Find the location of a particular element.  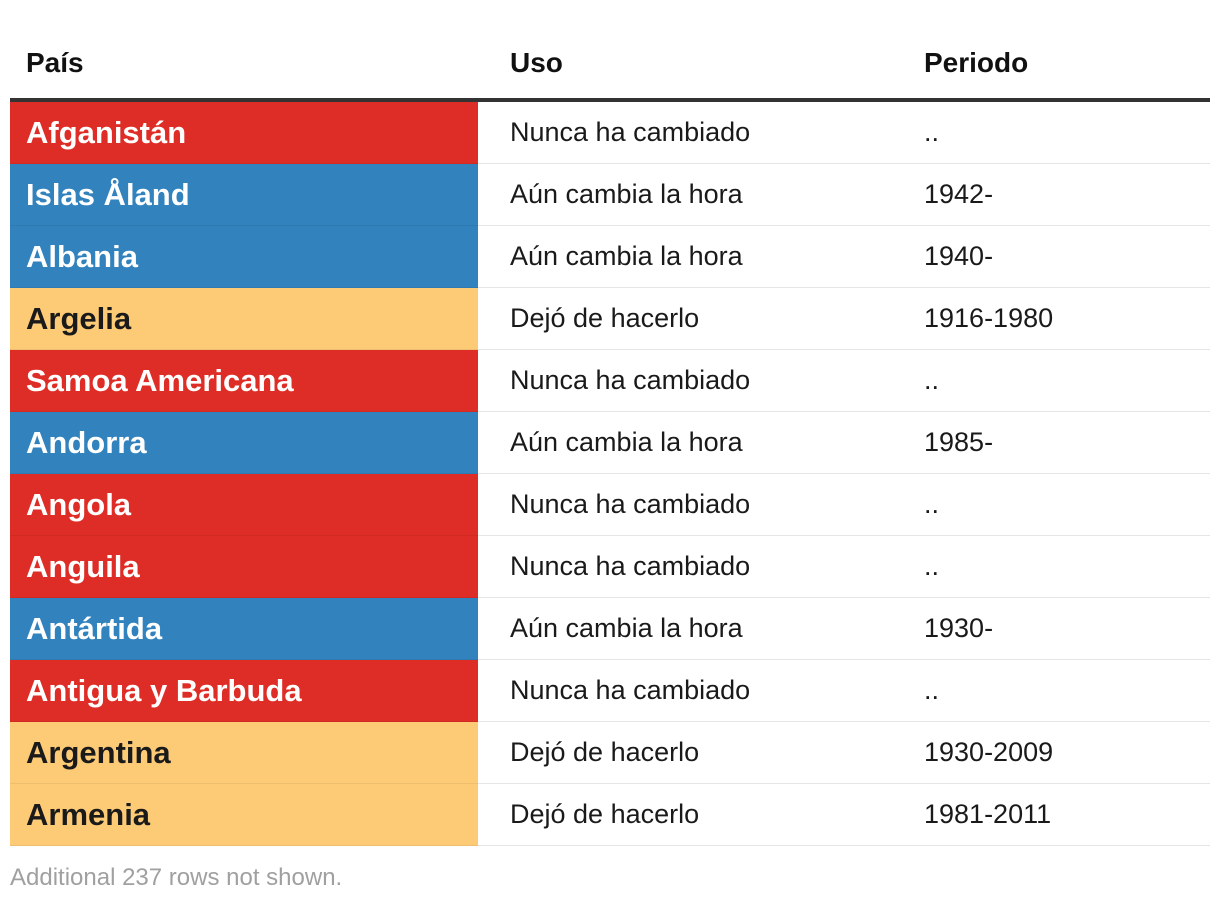

cell-country: Anguila is located at coordinates (244, 566).